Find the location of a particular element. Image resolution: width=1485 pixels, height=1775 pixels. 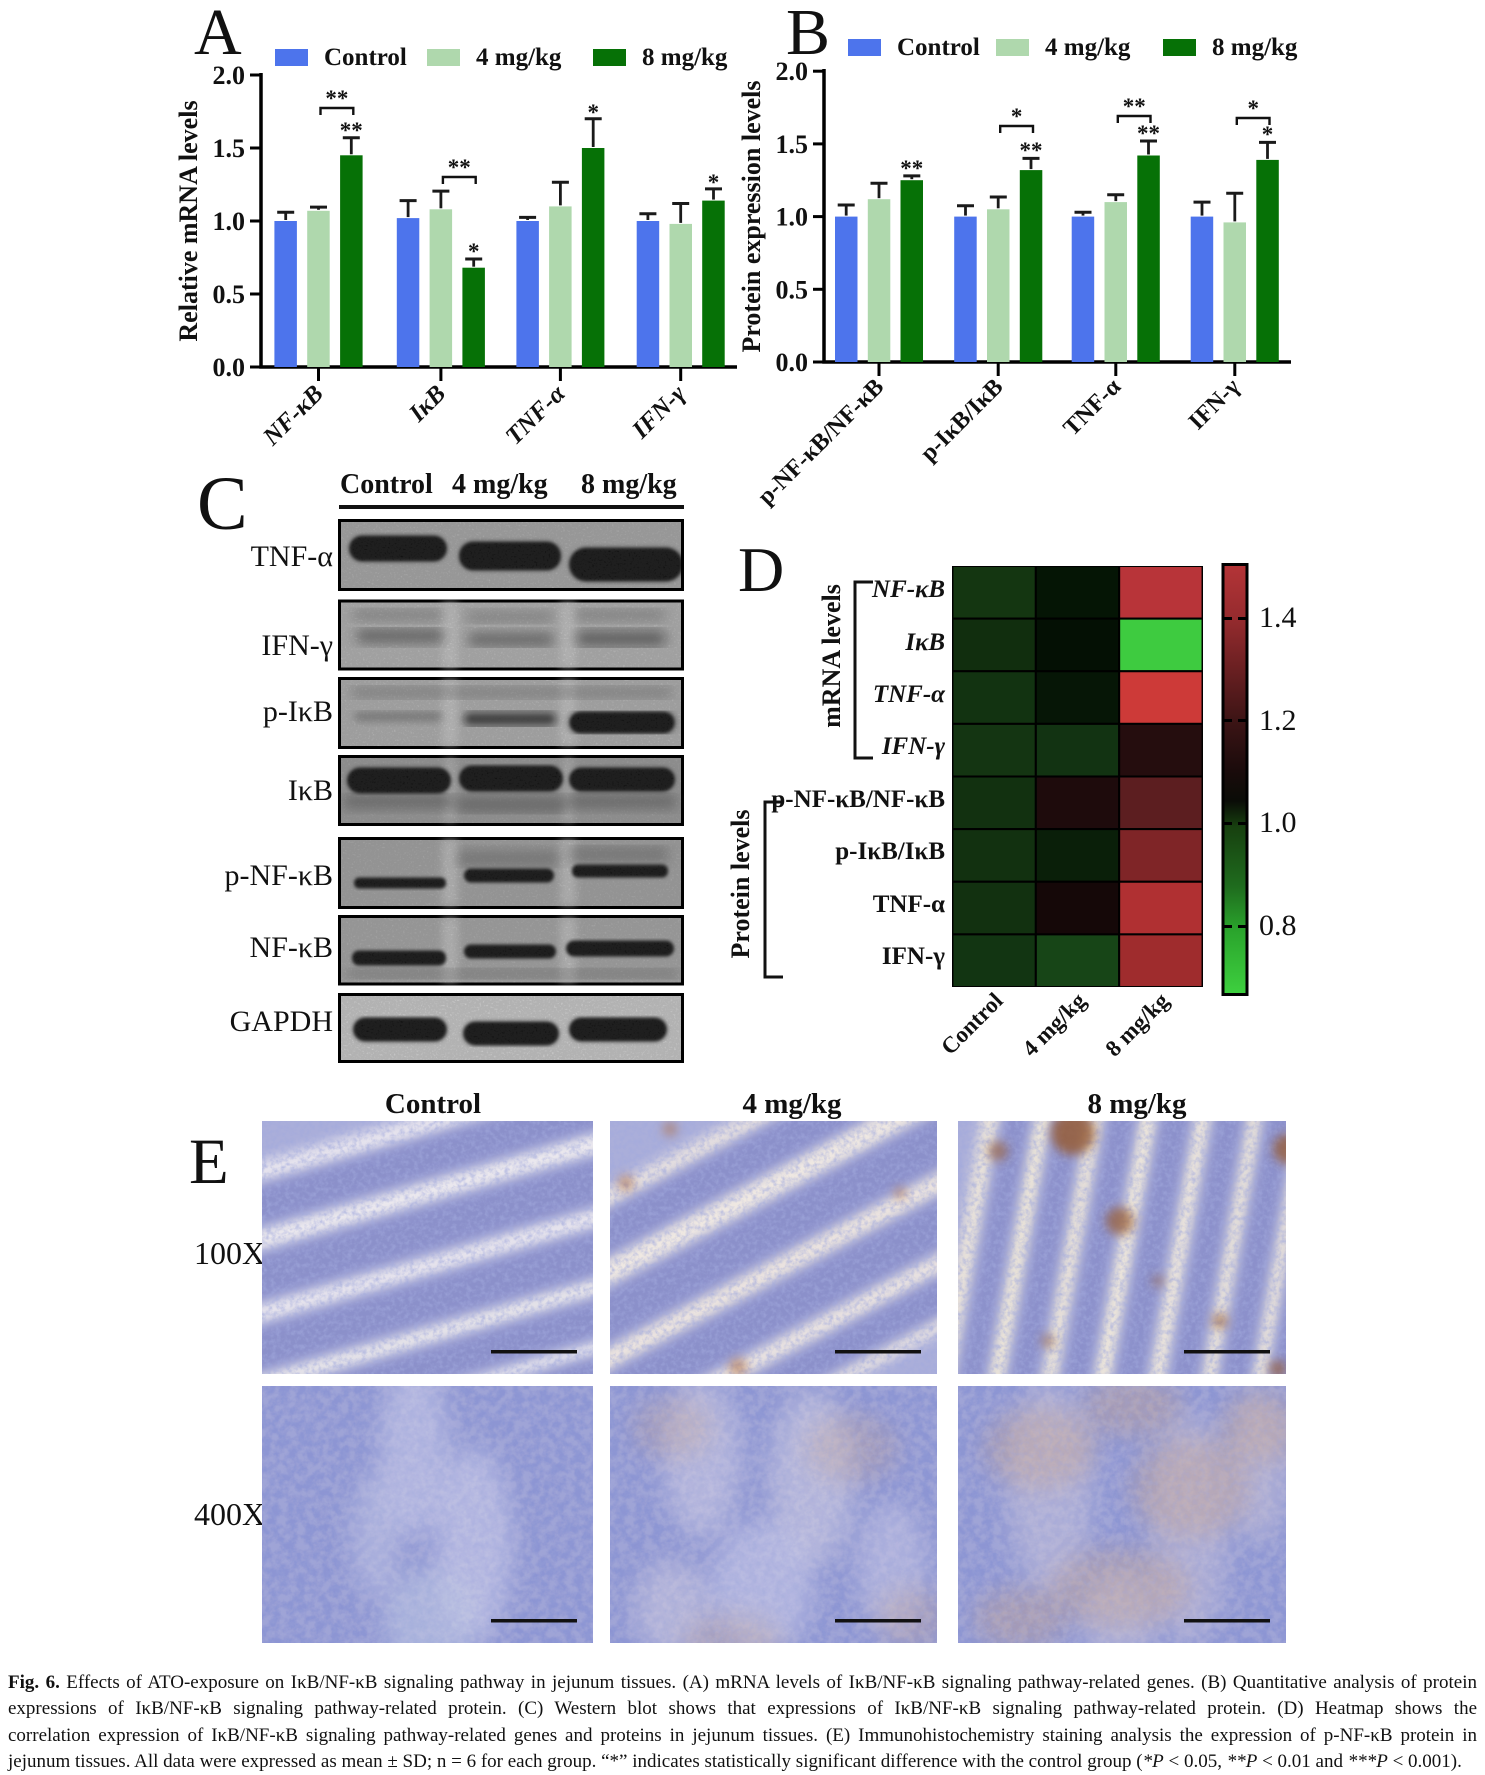

svg-text: p-NF-κB/NF-κB is located at coordinates (821, 442).